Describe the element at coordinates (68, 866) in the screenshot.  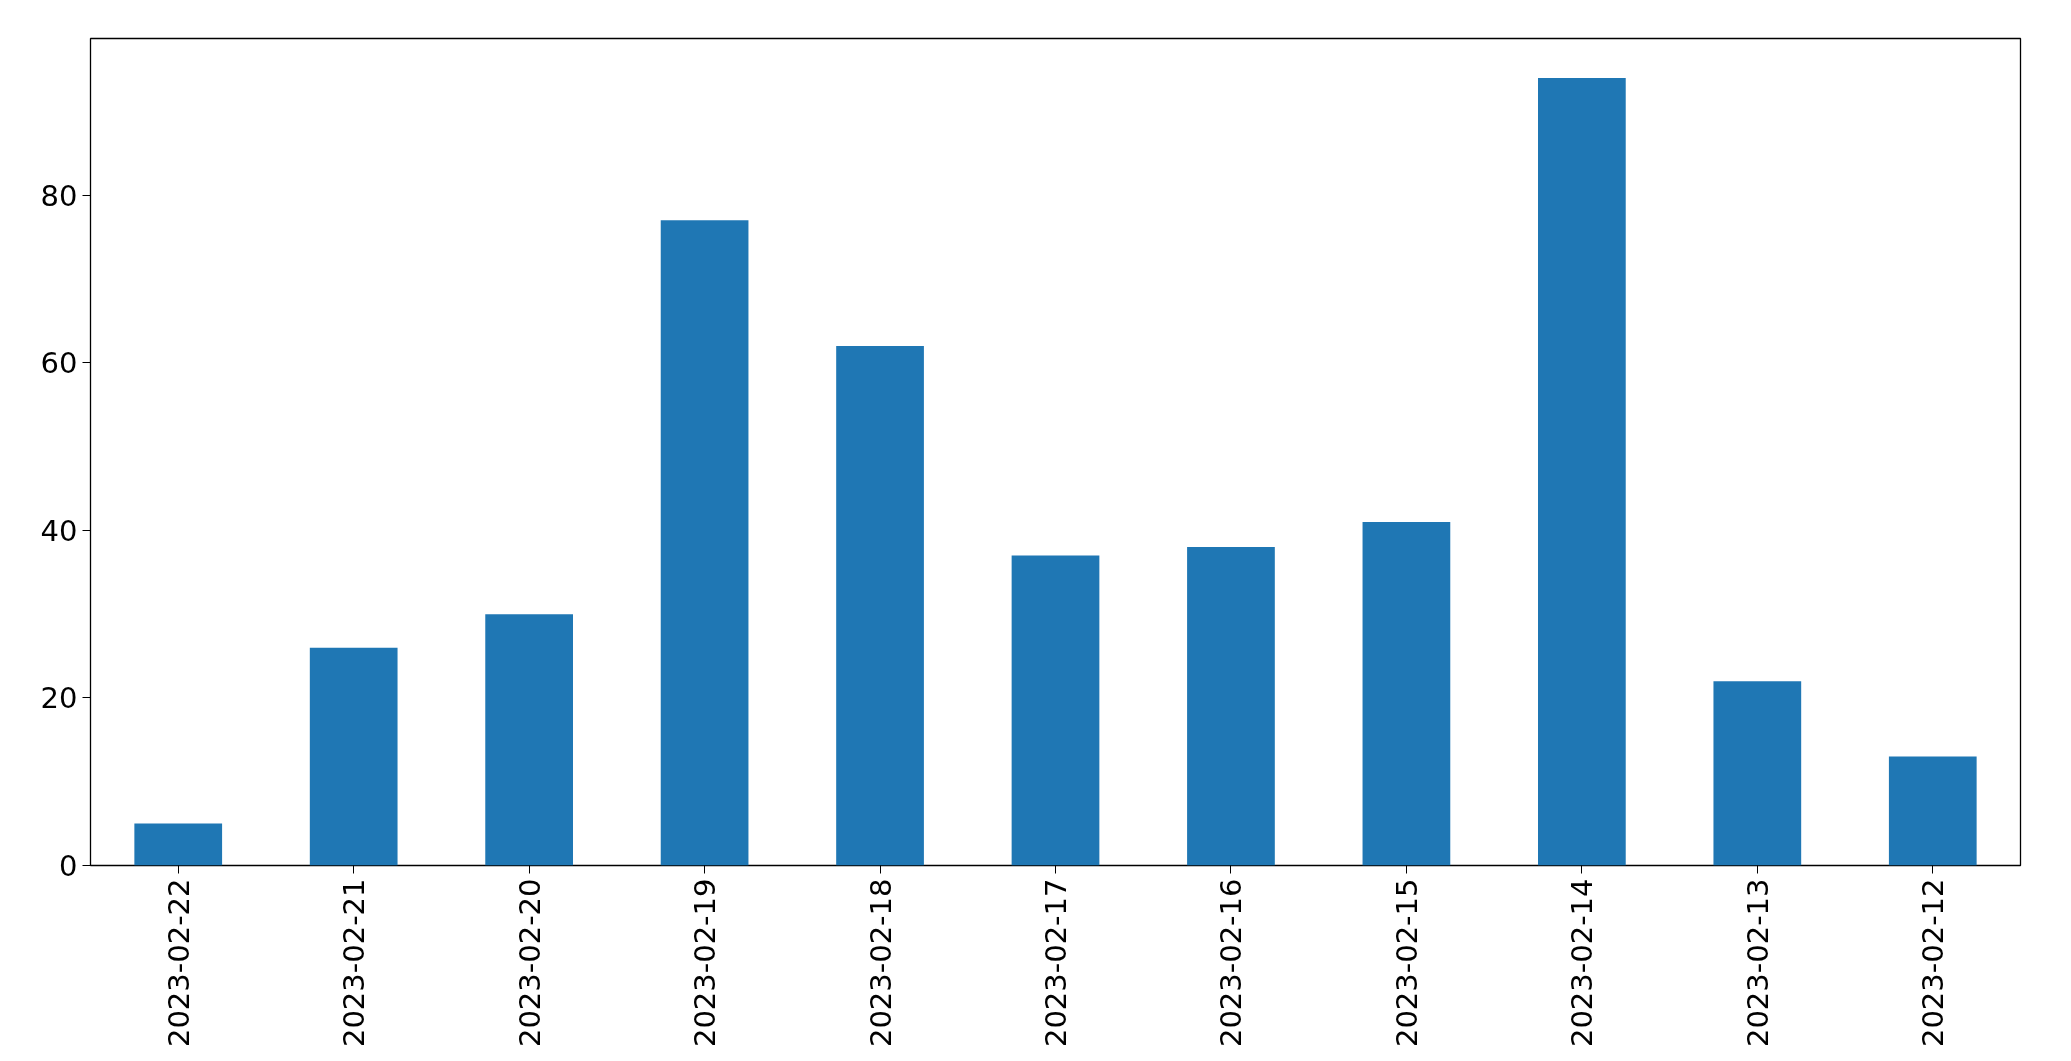
I see `y-tick-label: 0` at that location.